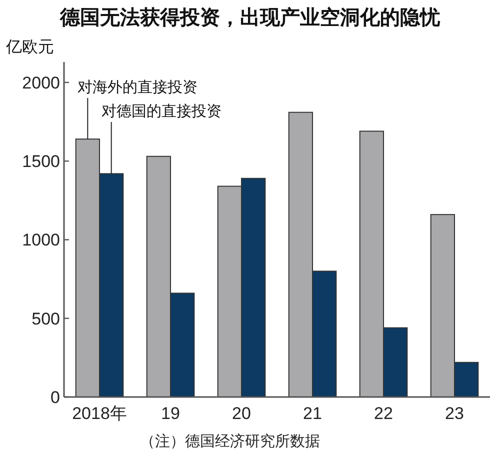  Describe the element at coordinates (230, 441) in the screenshot. I see `text: （注）德国经济研究所数据` at that location.